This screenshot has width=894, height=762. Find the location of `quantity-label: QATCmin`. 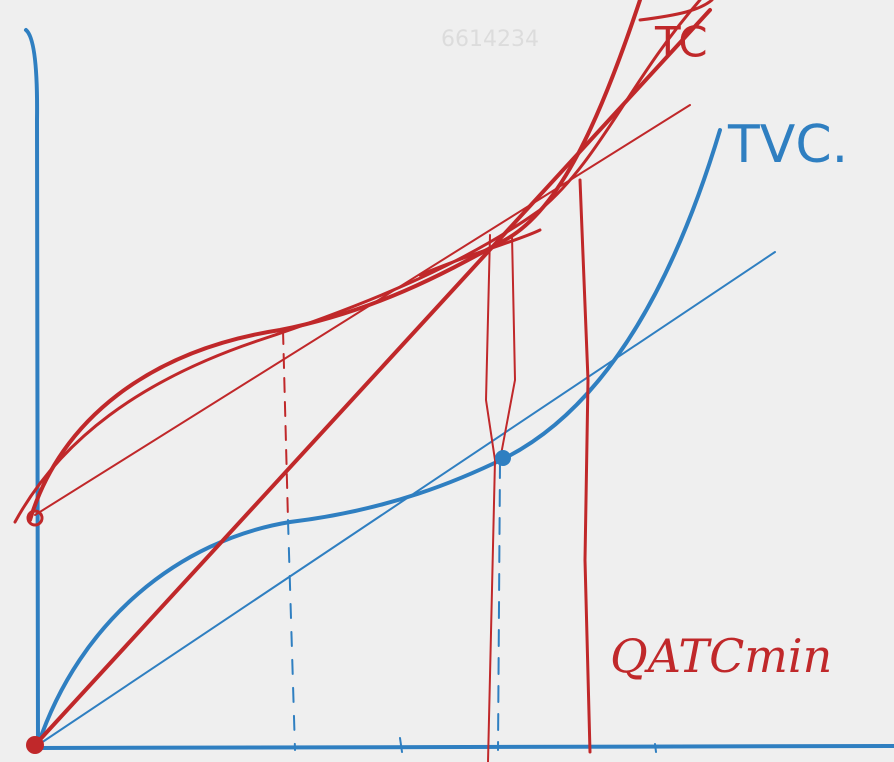

quantity-label: QATCmin is located at coordinates (721, 656).